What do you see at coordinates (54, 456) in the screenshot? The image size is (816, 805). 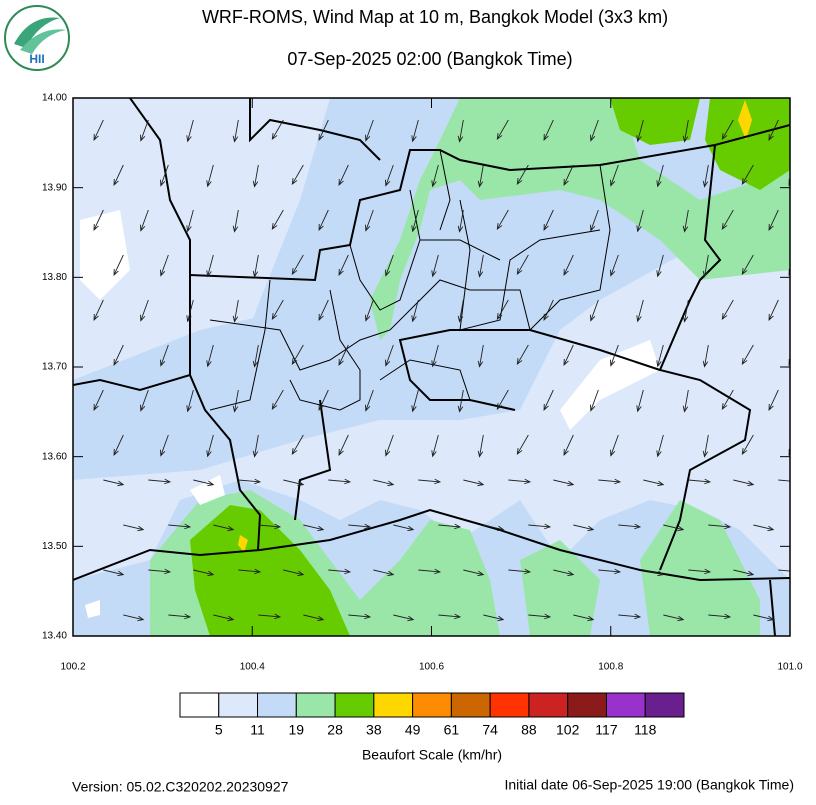 I see `y-tick-label: 13.60` at bounding box center [54, 456].